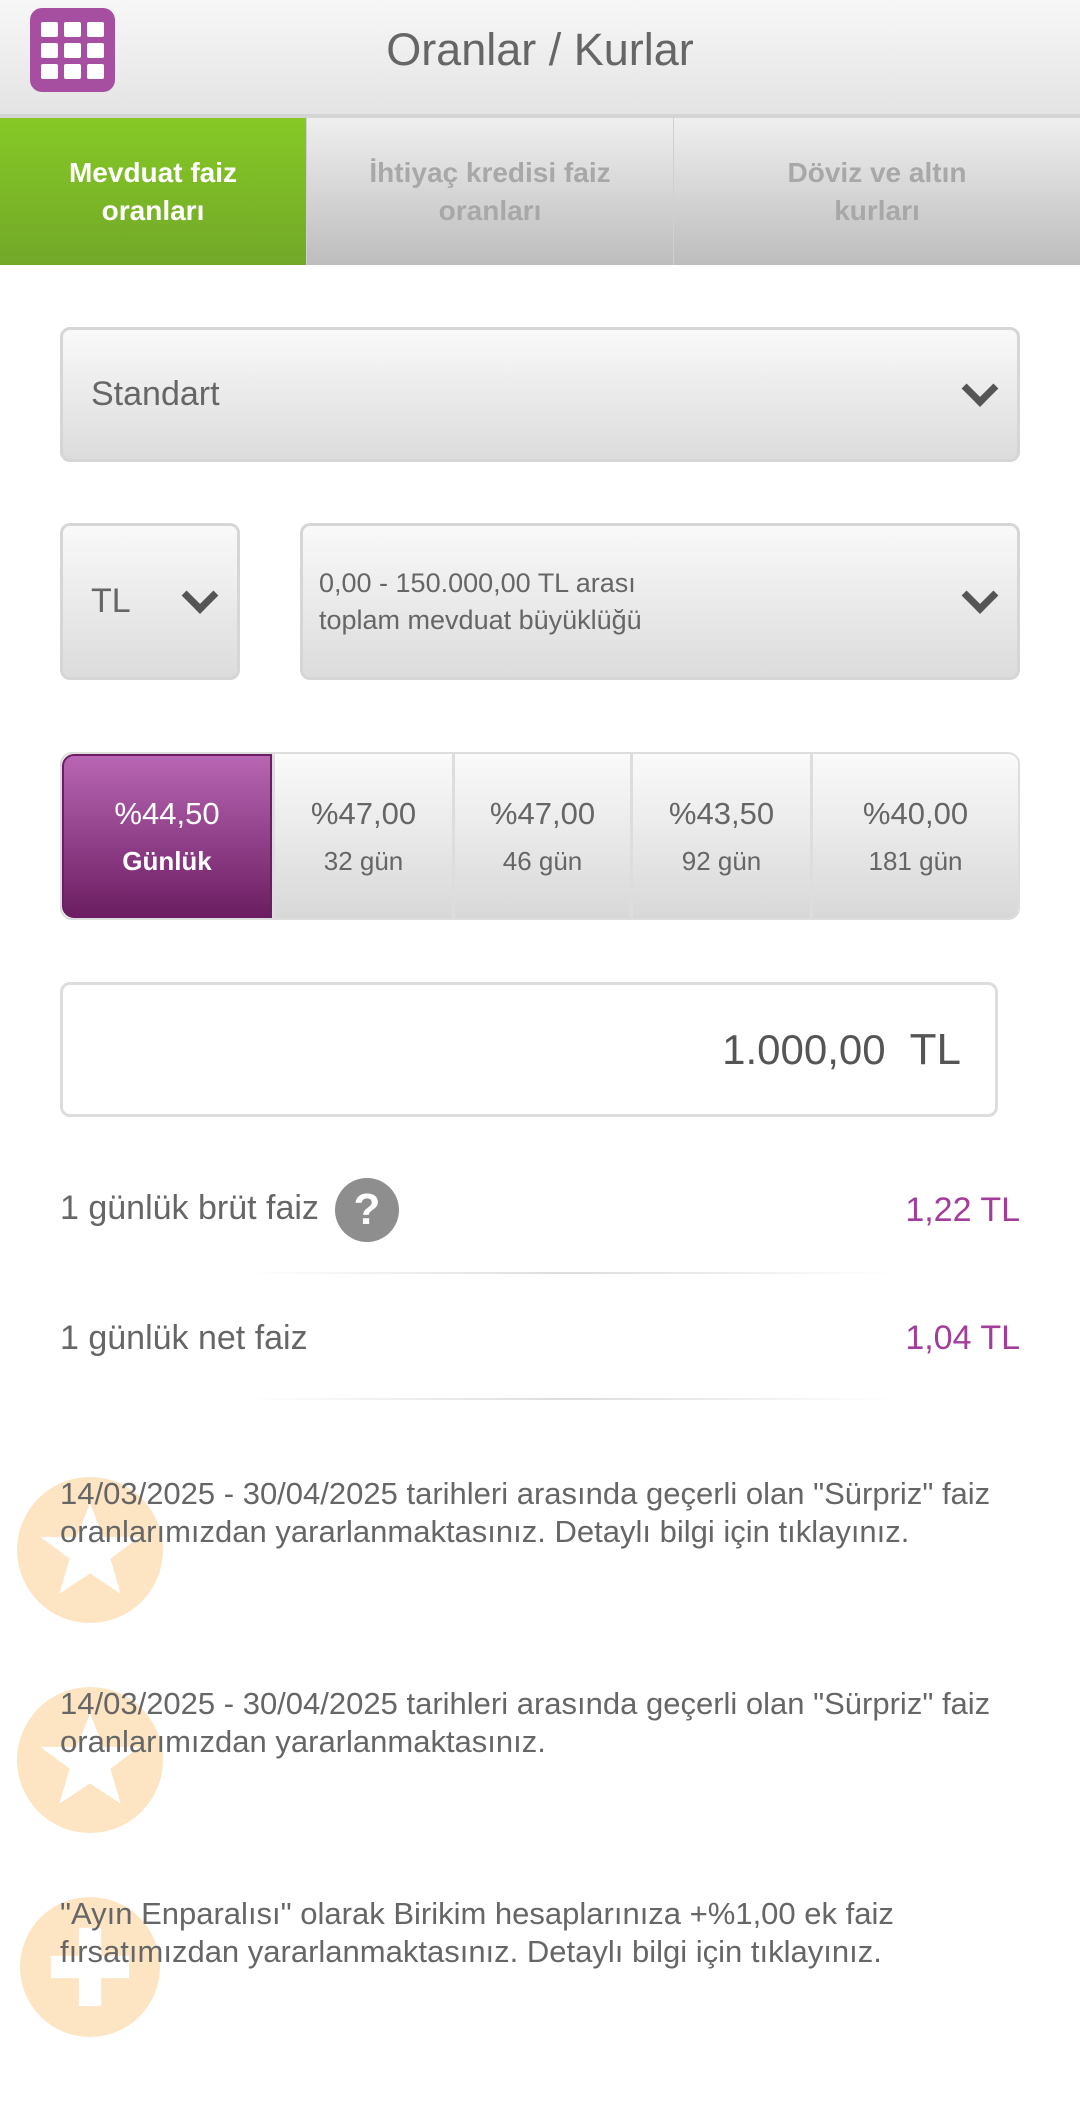 Image resolution: width=1080 pixels, height=2117 pixels. Describe the element at coordinates (721, 813) in the screenshot. I see `rate-value: %43,50` at that location.